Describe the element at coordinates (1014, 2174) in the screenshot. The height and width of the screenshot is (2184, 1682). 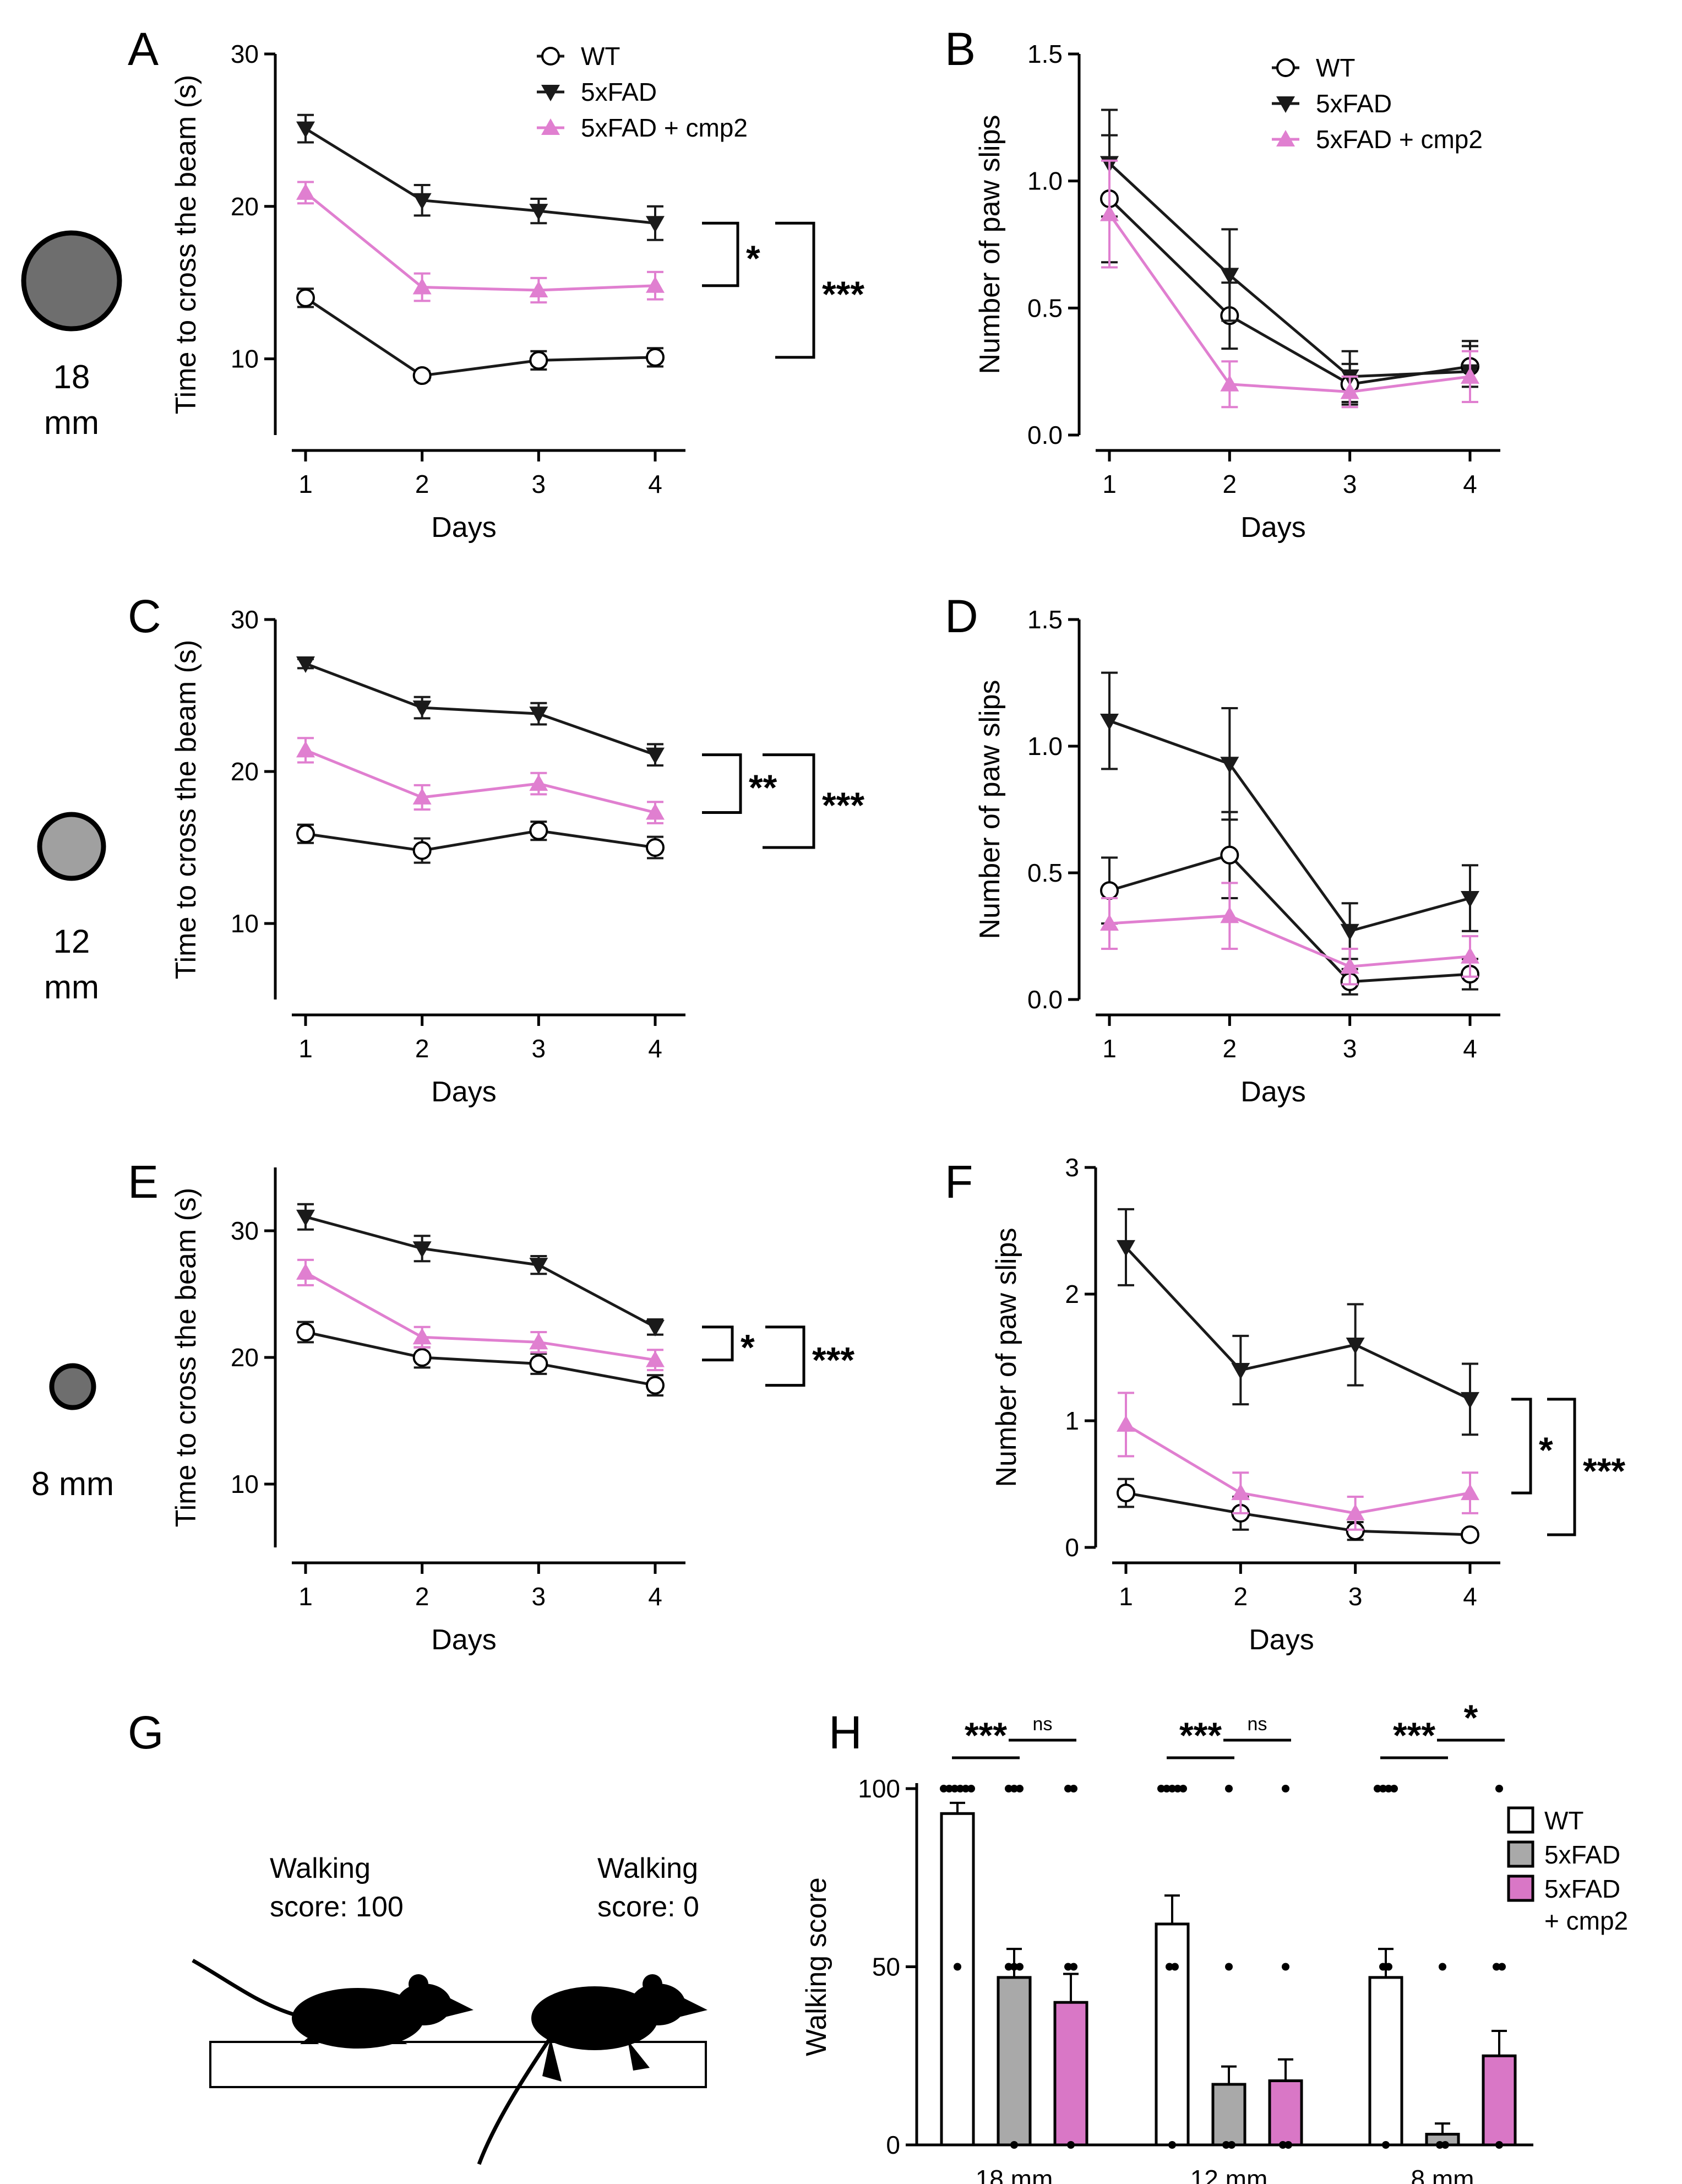
I see `category-label: 18 mm` at that location.